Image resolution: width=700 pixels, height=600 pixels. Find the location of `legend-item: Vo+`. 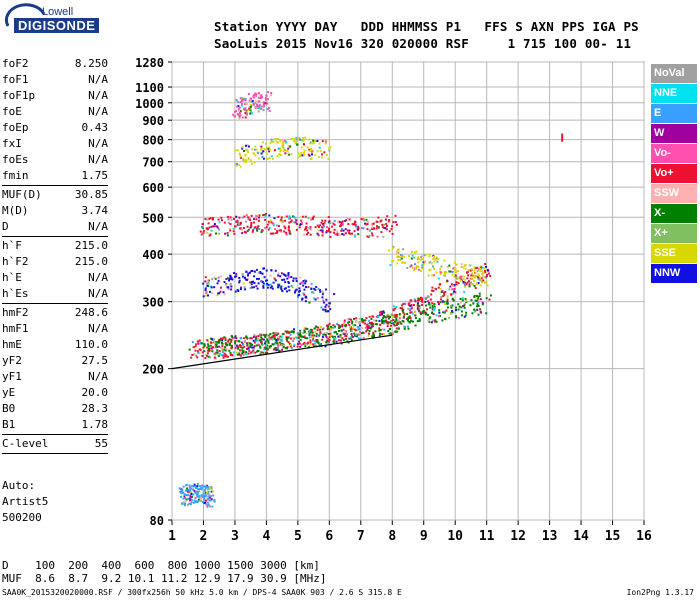

legend-item: Vo+ is located at coordinates (674, 173).